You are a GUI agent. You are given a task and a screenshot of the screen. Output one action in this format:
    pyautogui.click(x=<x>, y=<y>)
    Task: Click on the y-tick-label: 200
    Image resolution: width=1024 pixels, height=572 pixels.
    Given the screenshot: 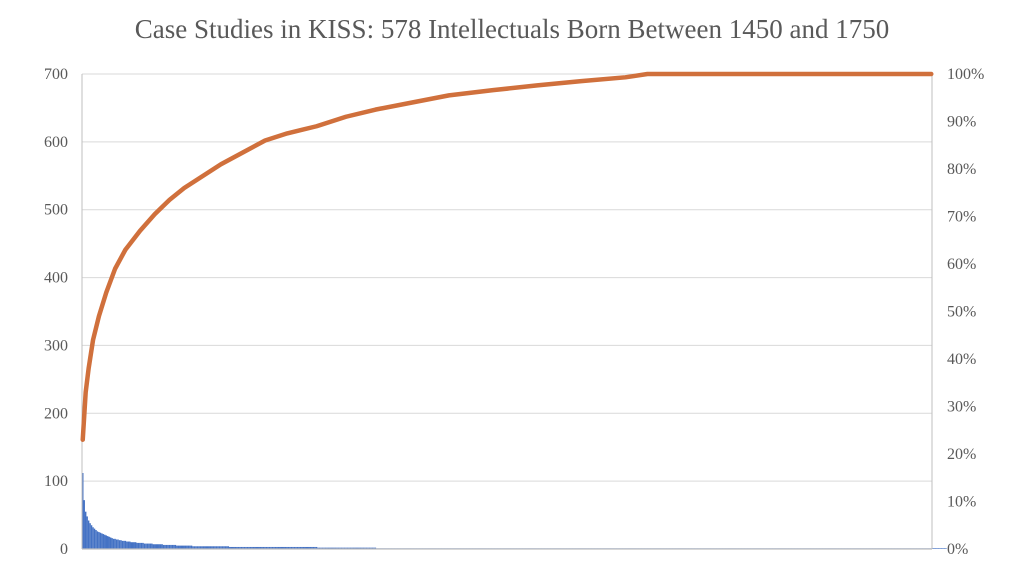 What is the action you would take?
    pyautogui.click(x=56, y=413)
    